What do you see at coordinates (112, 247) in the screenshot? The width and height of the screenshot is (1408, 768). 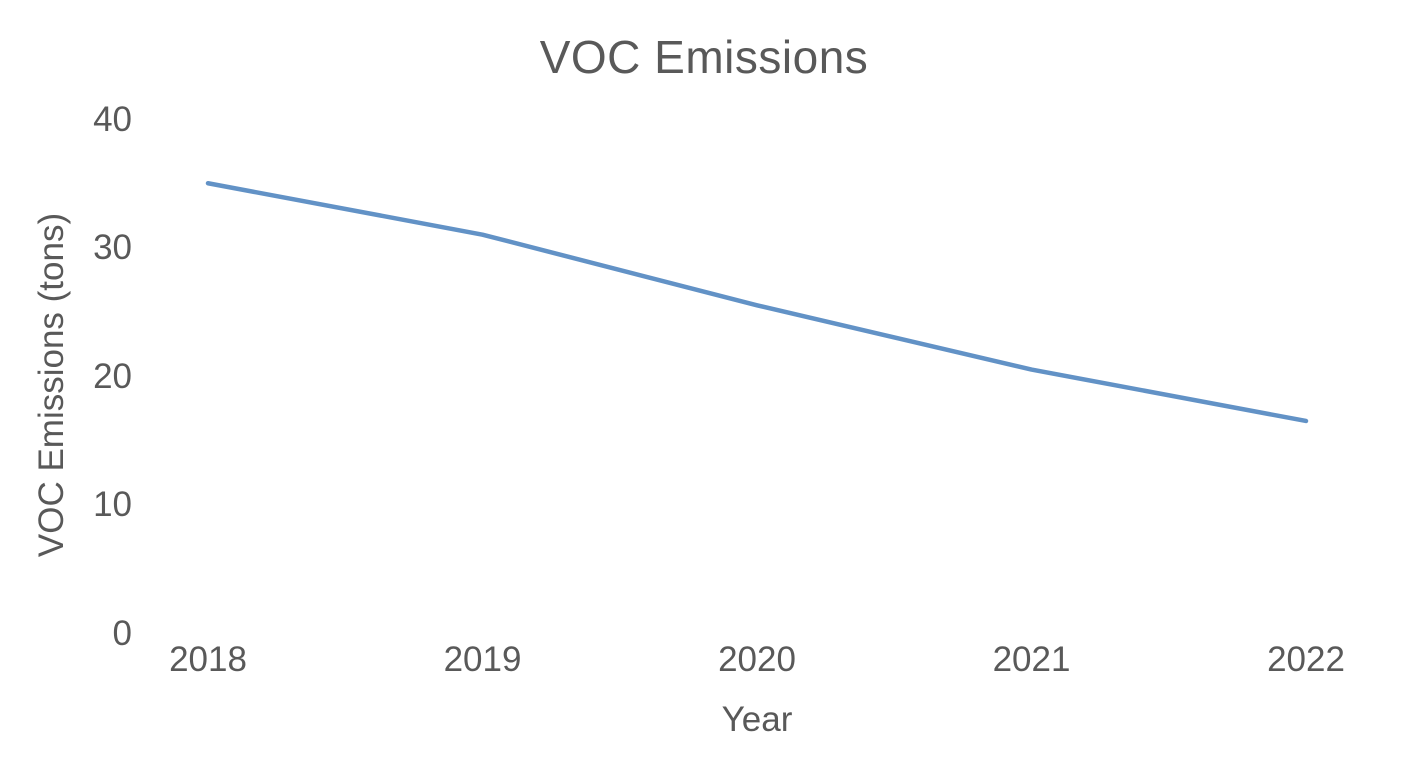 I see `y-tick-label: 30` at bounding box center [112, 247].